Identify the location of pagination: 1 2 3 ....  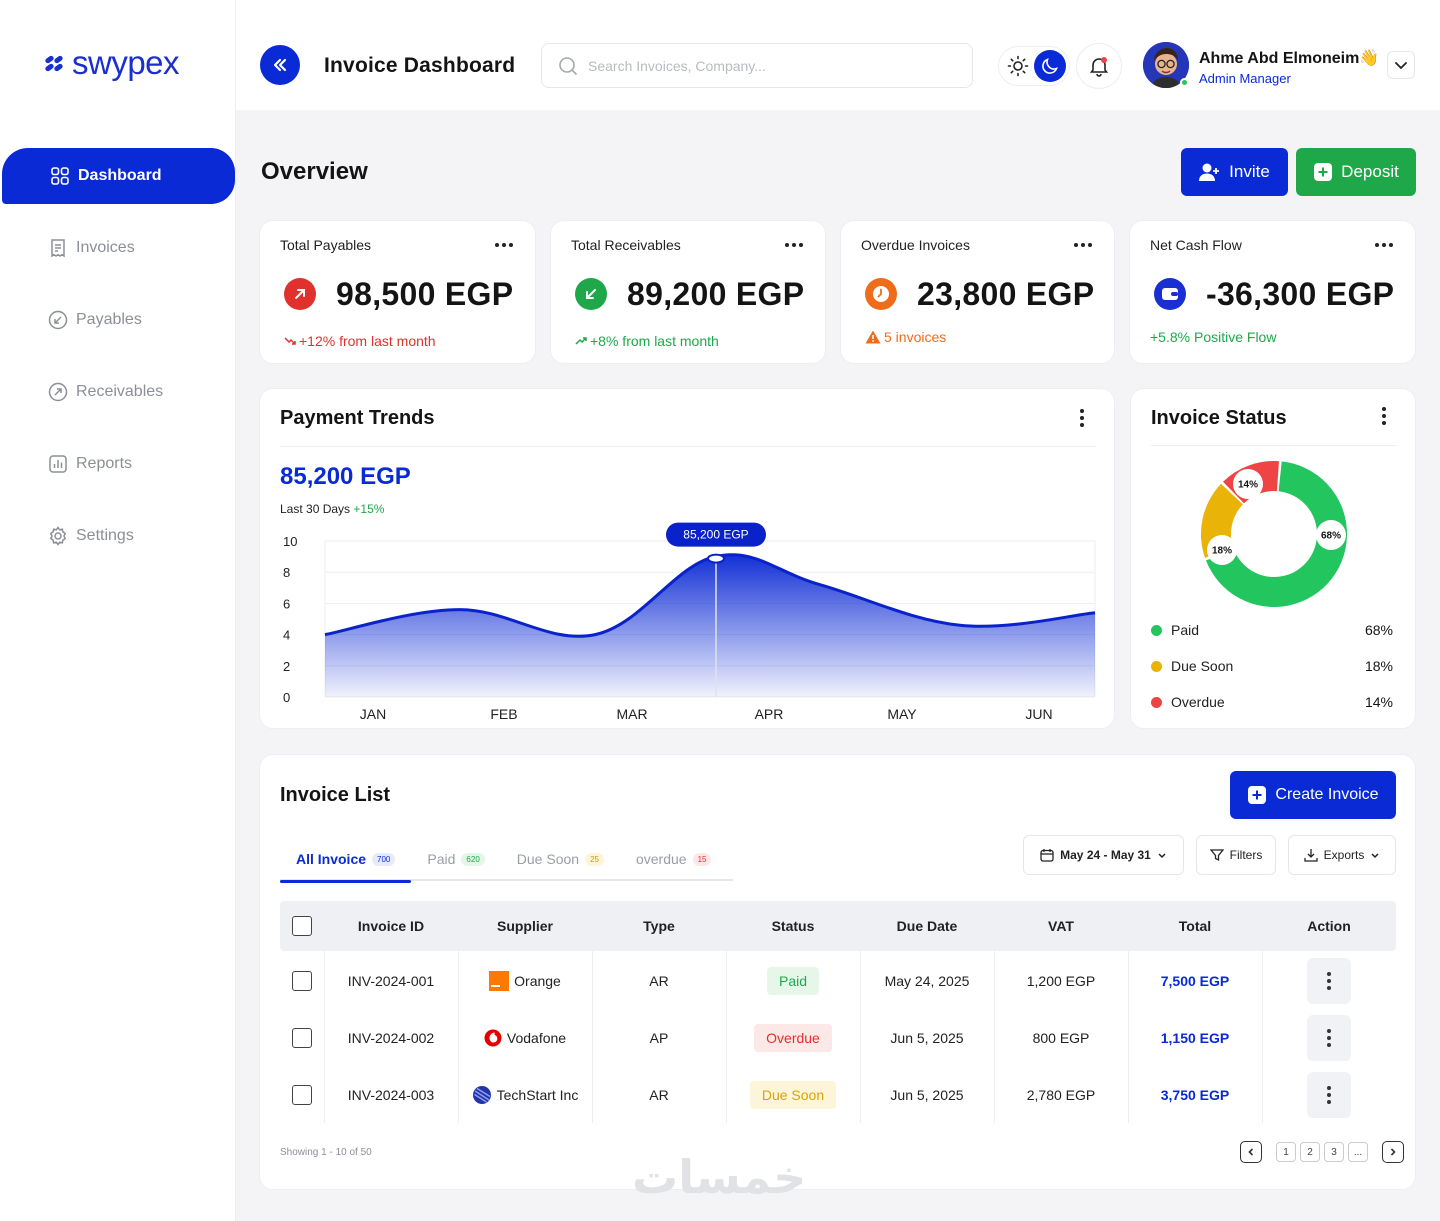
(1322, 1152).